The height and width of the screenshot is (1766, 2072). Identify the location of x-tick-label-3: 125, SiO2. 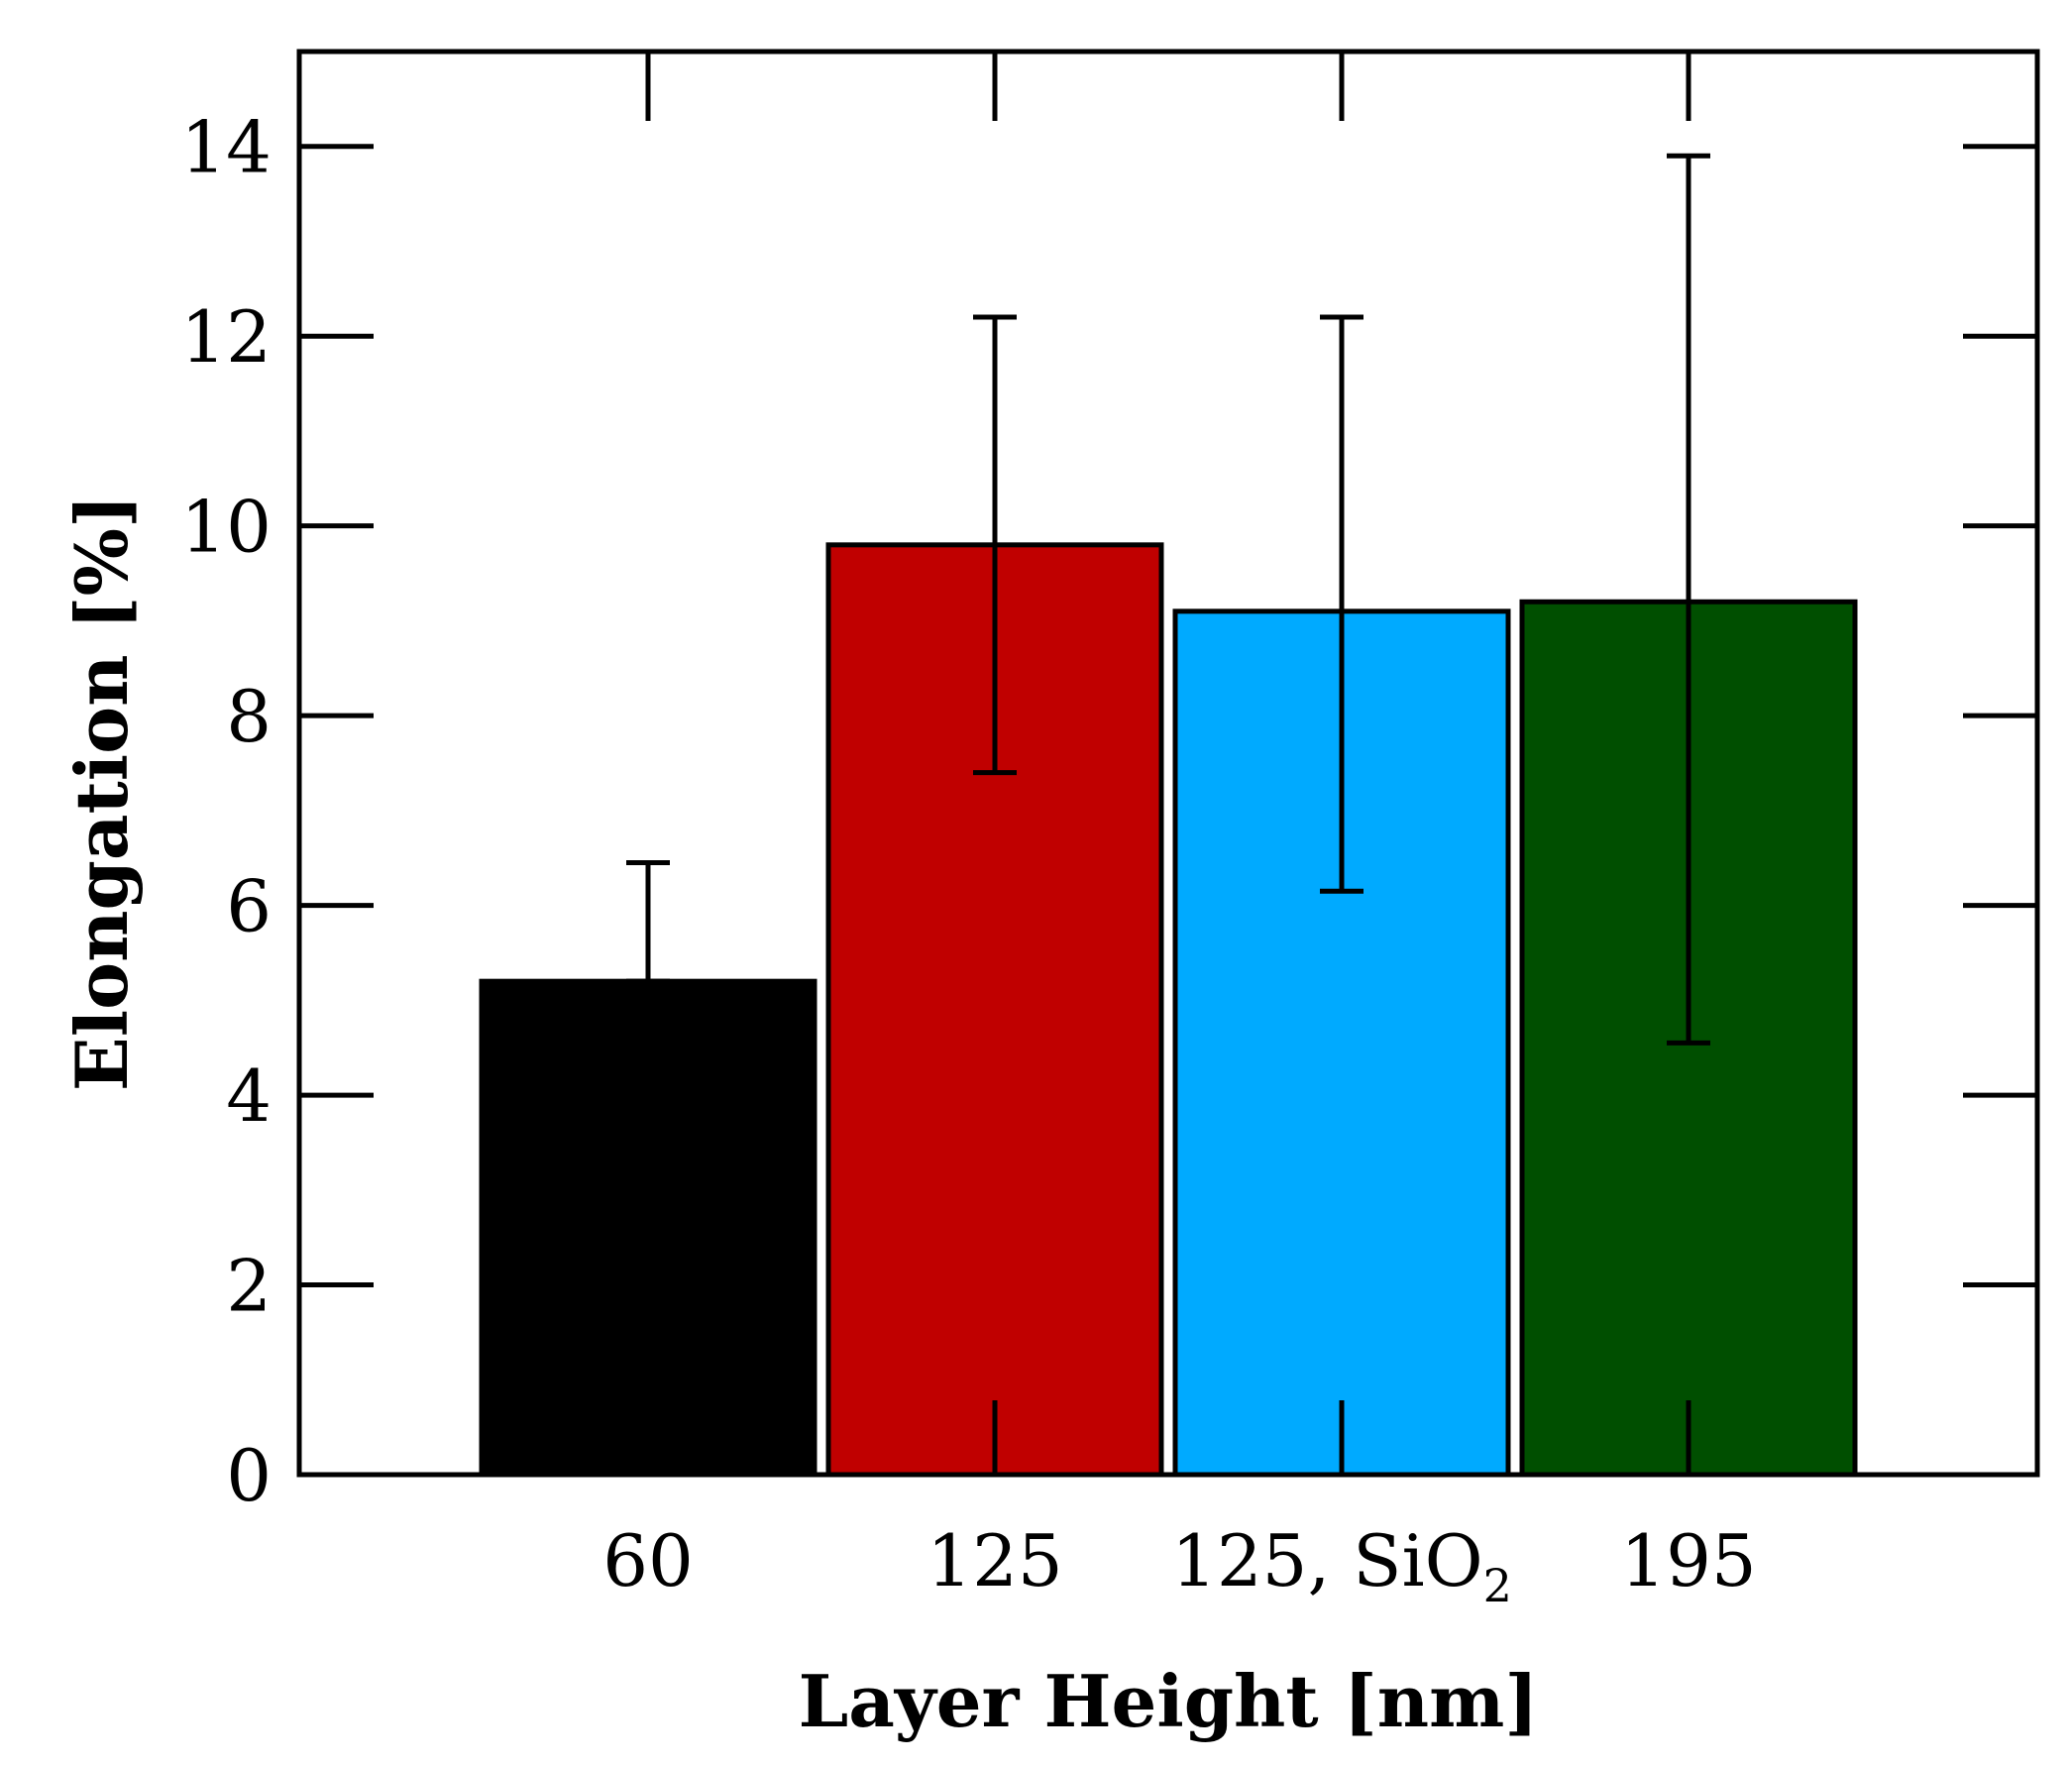
(1341, 1565).